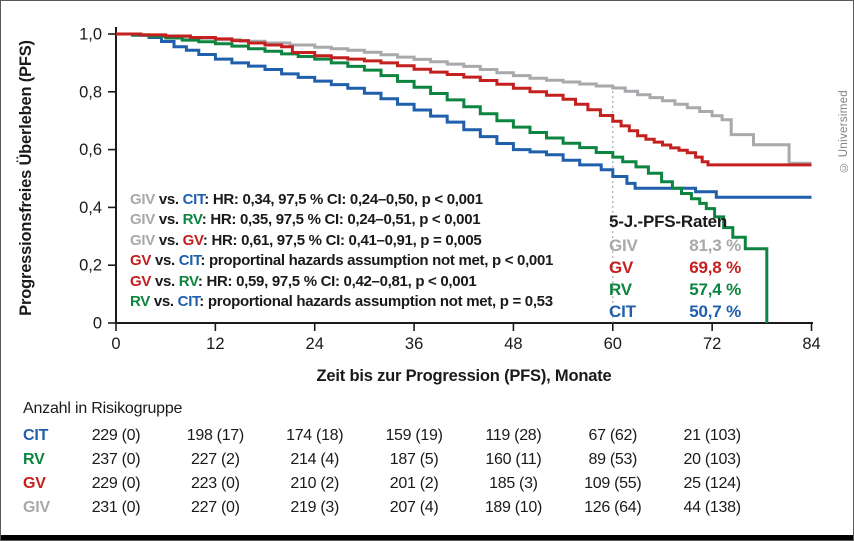 The image size is (854, 541). What do you see at coordinates (315, 435) in the screenshot?
I see `risk-cell: 174 (18)` at bounding box center [315, 435].